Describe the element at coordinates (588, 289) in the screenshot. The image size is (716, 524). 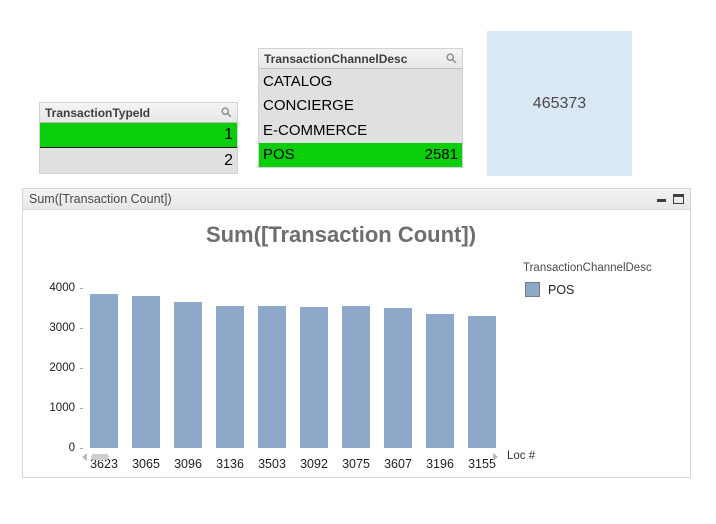
I see `legend-item: POS` at that location.